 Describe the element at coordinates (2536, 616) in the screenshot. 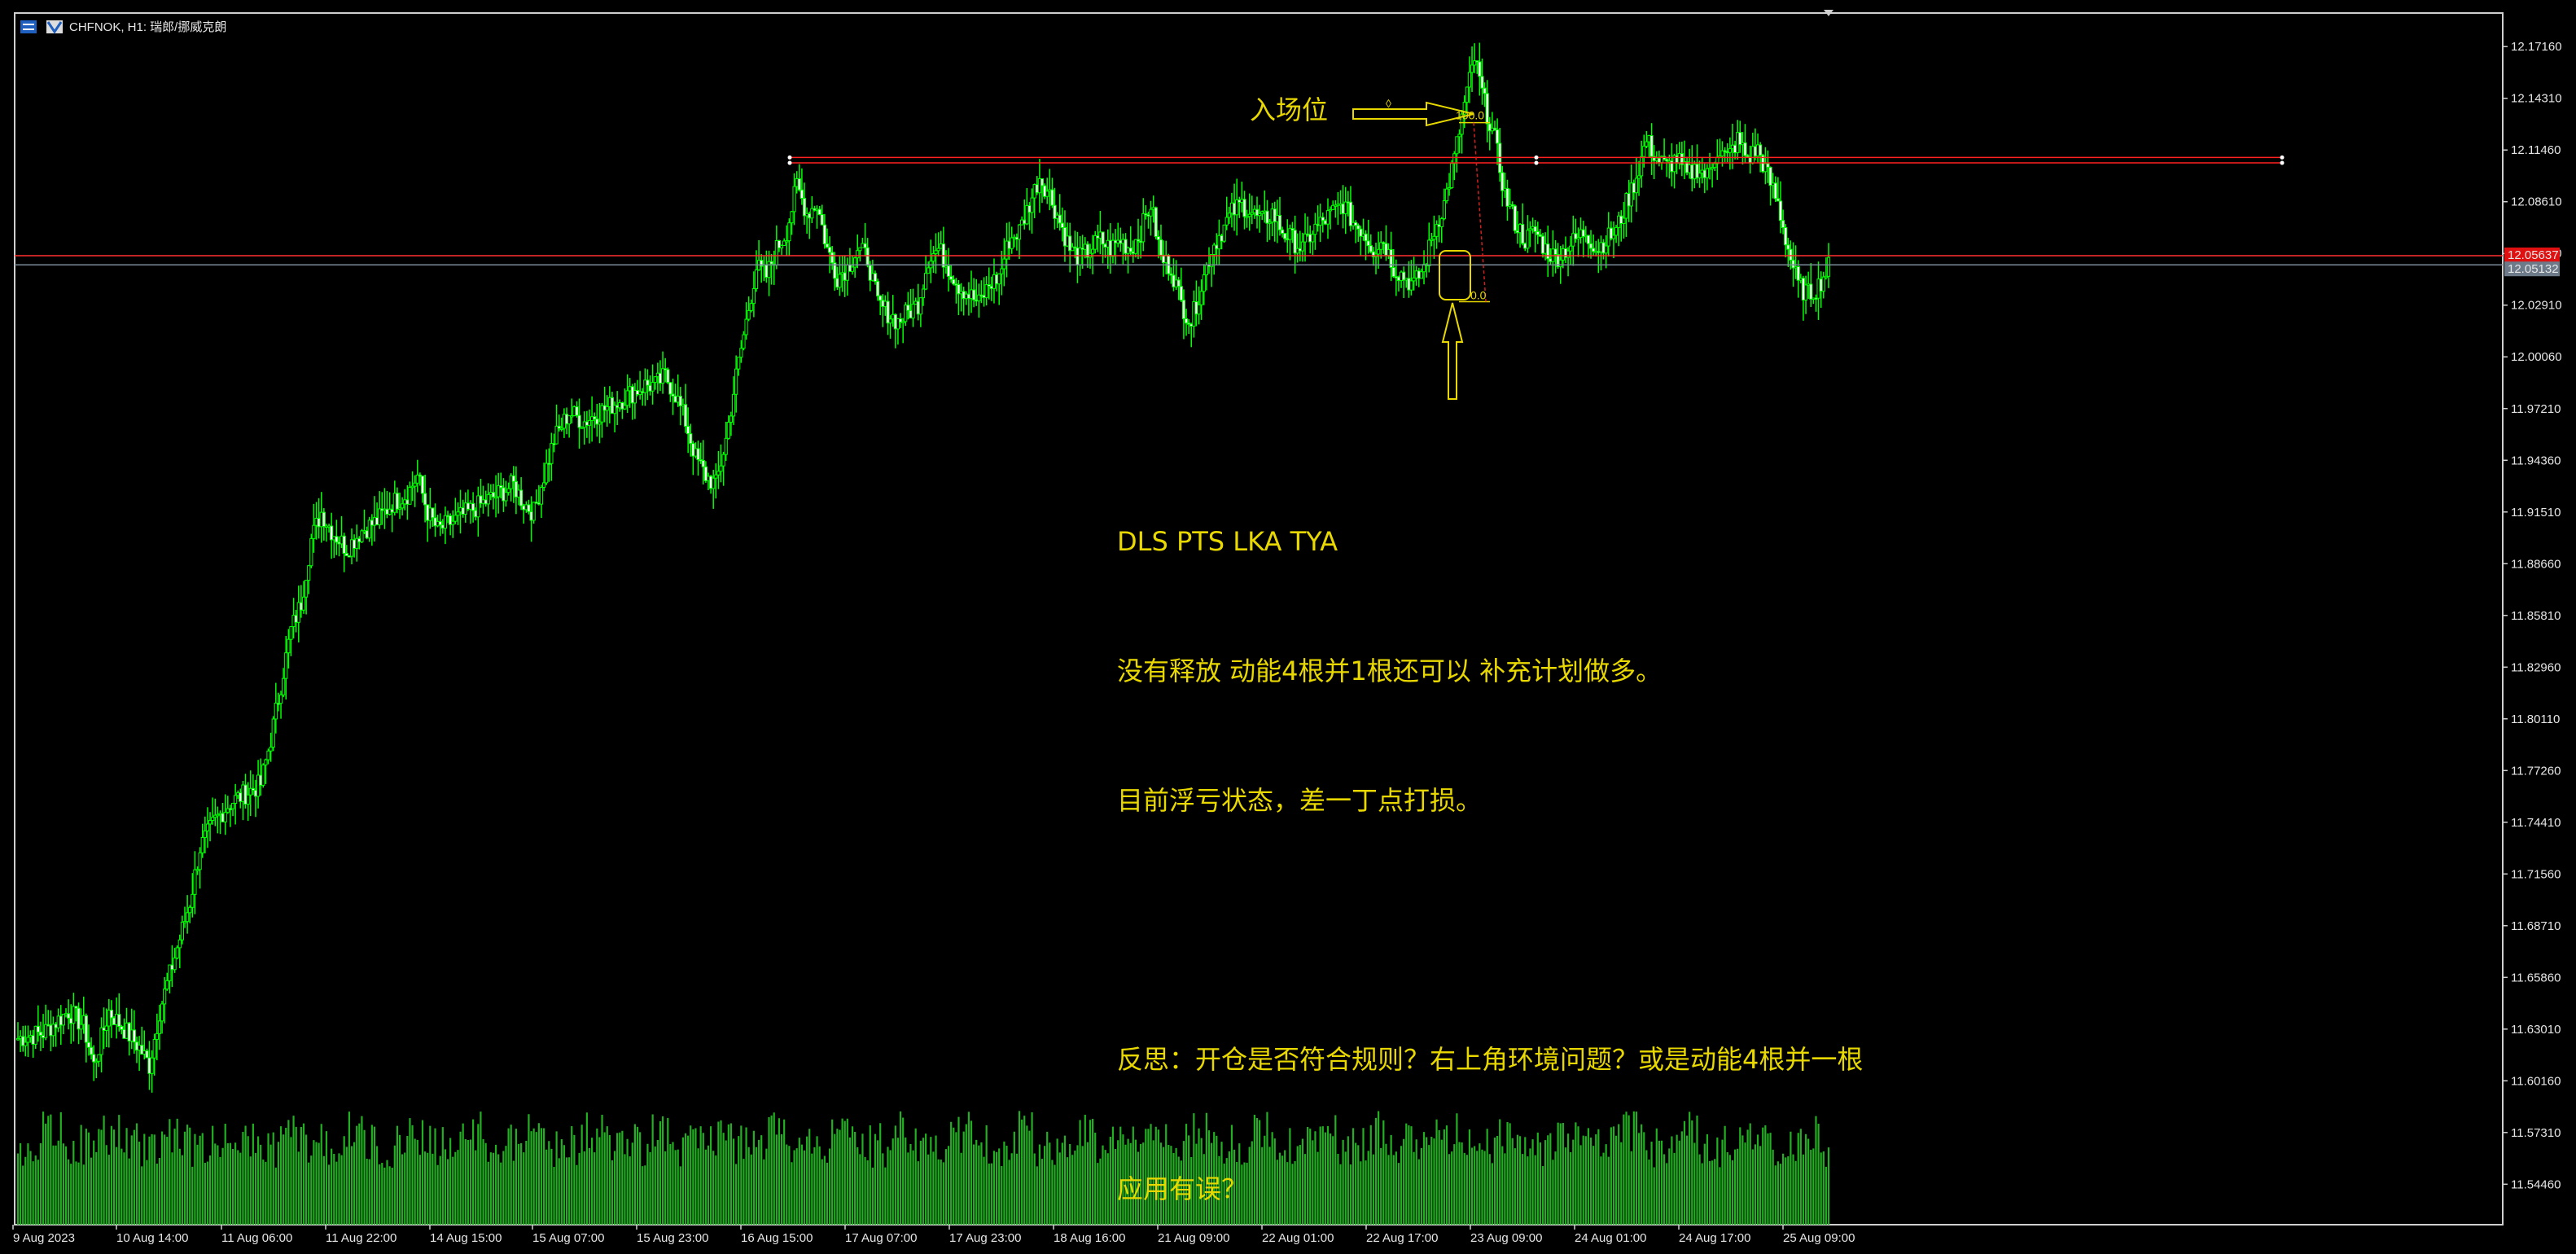

I see `y-tick-label: 11.85810` at that location.